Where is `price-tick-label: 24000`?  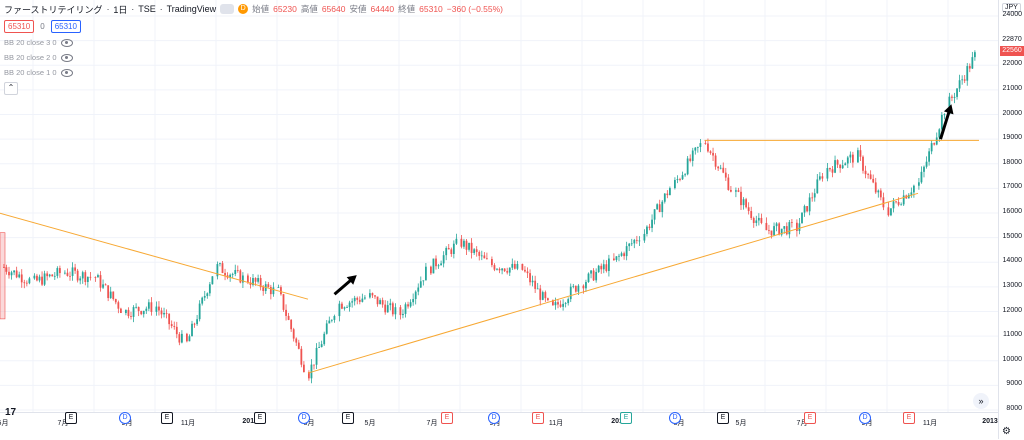
price-tick-label: 24000 is located at coordinates (1012, 14).